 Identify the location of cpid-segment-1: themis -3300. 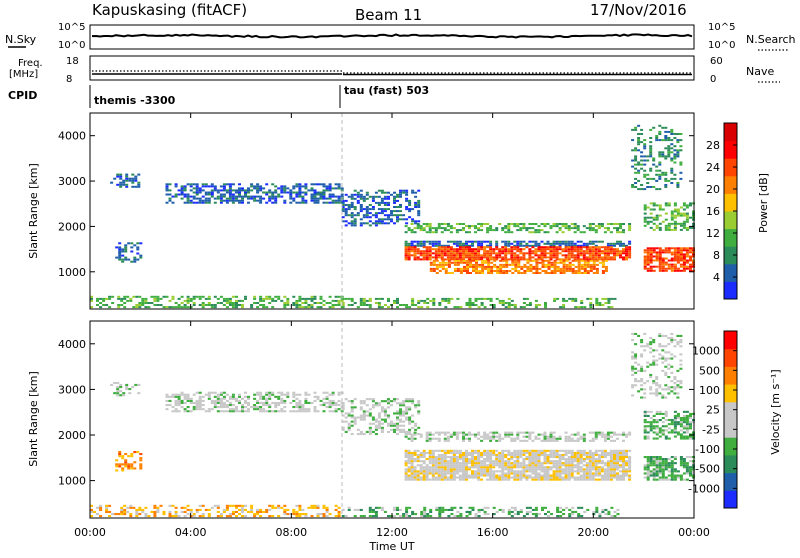
(135, 100).